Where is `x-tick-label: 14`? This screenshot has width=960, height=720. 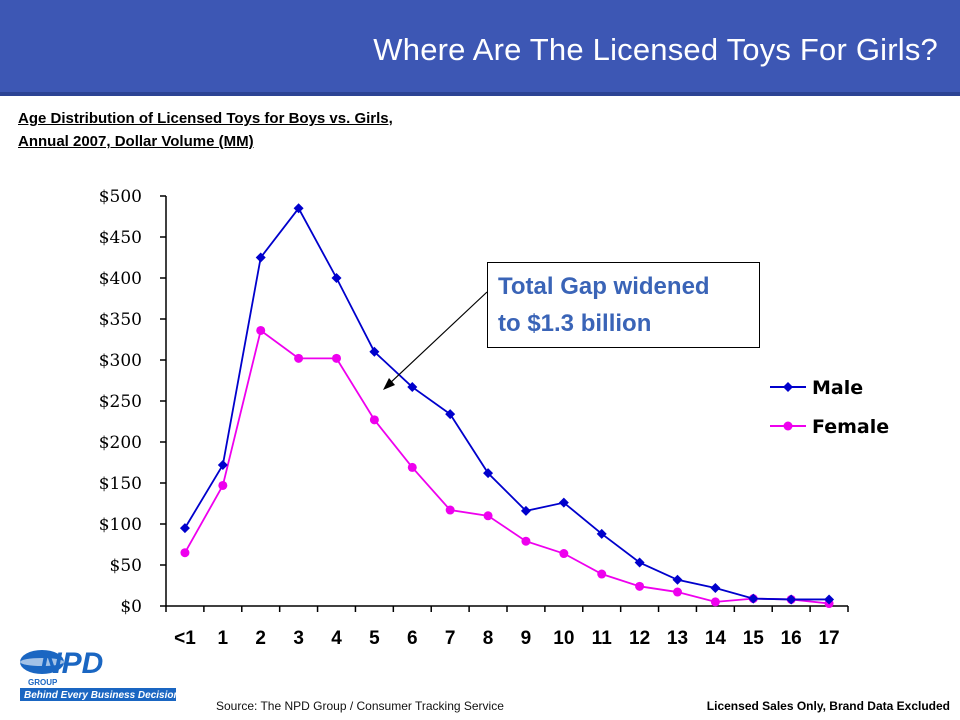
x-tick-label: 14 is located at coordinates (716, 638).